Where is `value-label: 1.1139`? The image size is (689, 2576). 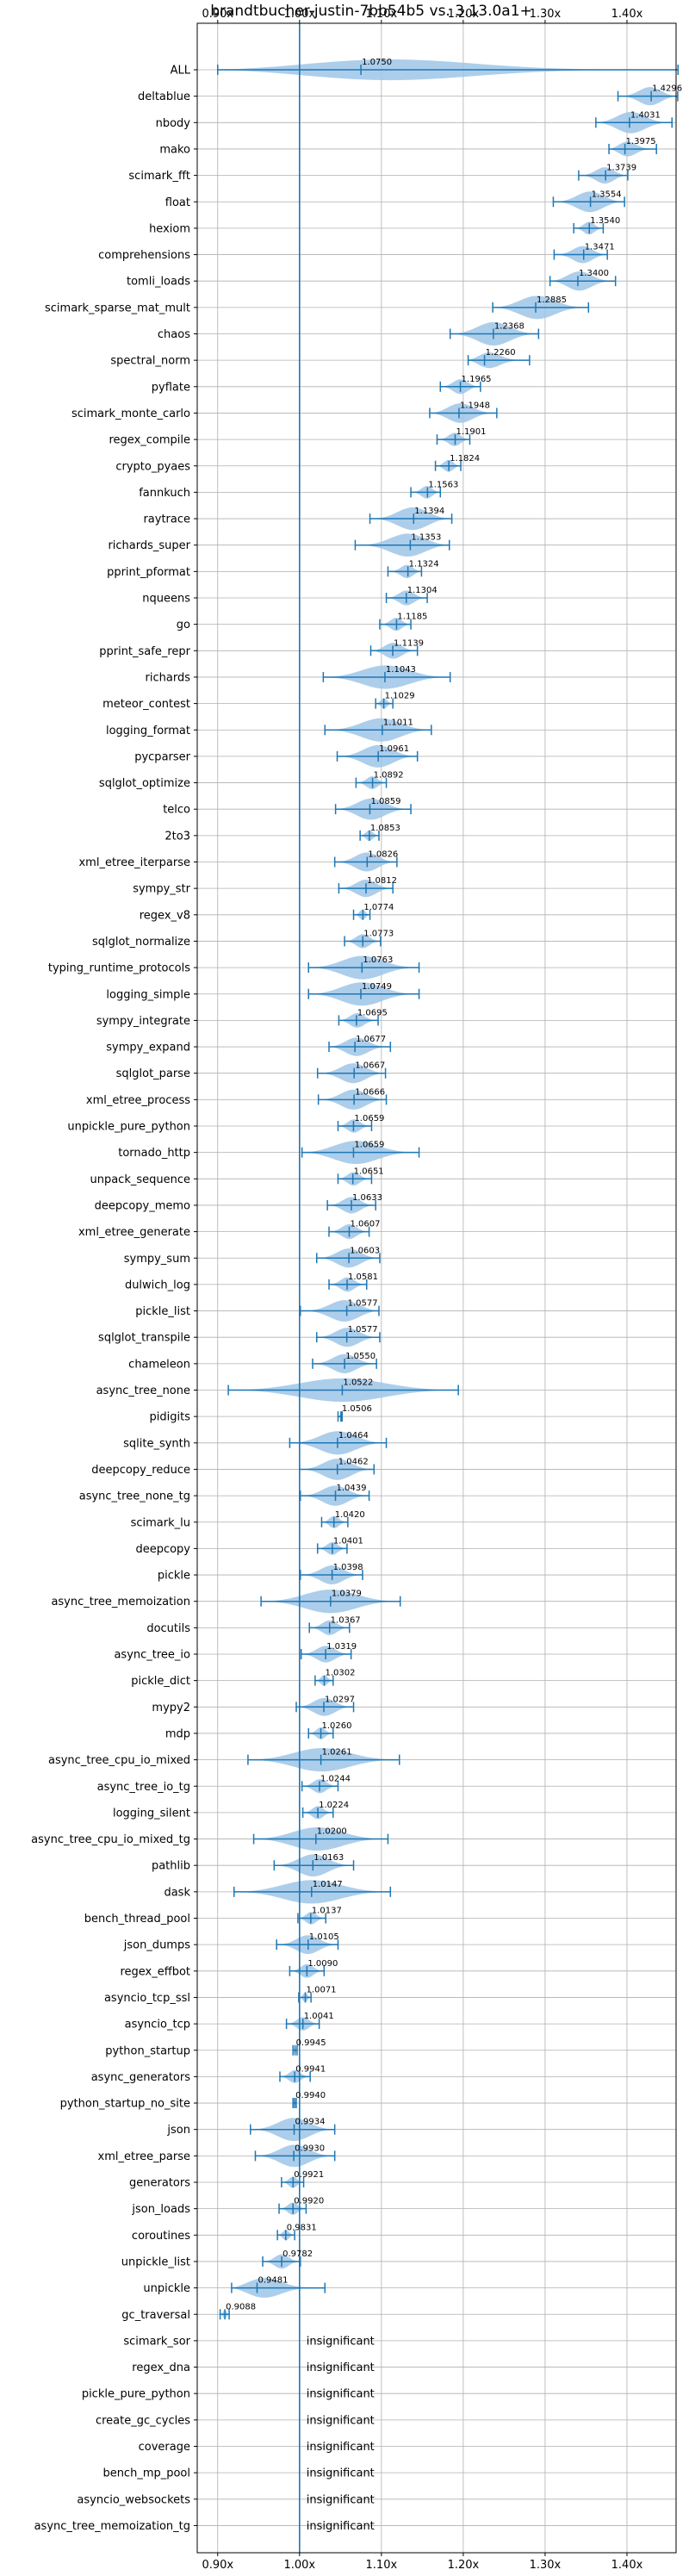
value-label: 1.1139 is located at coordinates (409, 643).